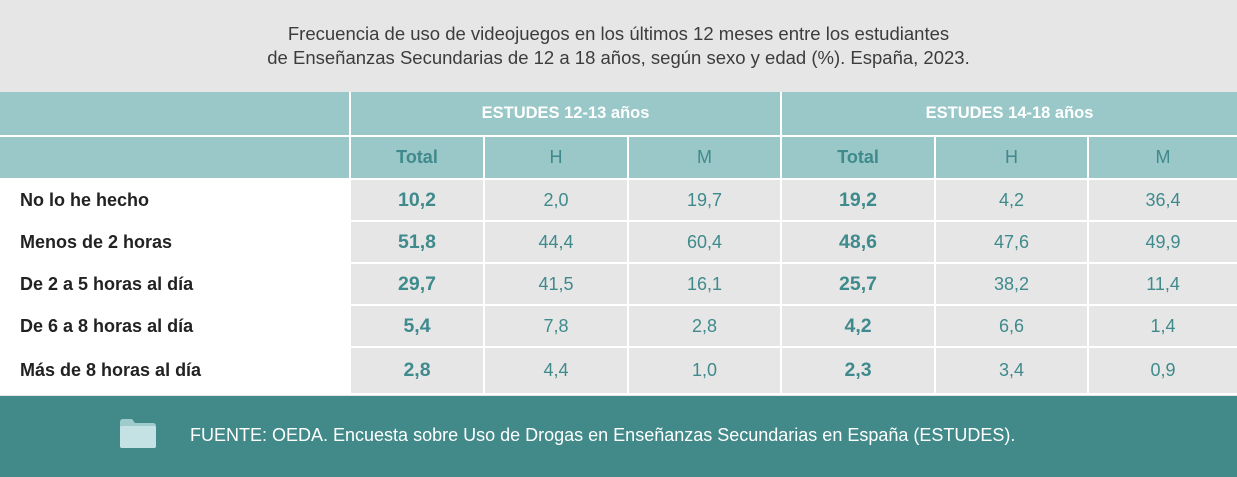 This screenshot has height=477, width=1237. Describe the element at coordinates (704, 200) in the screenshot. I see `table-cell: 19,7` at that location.